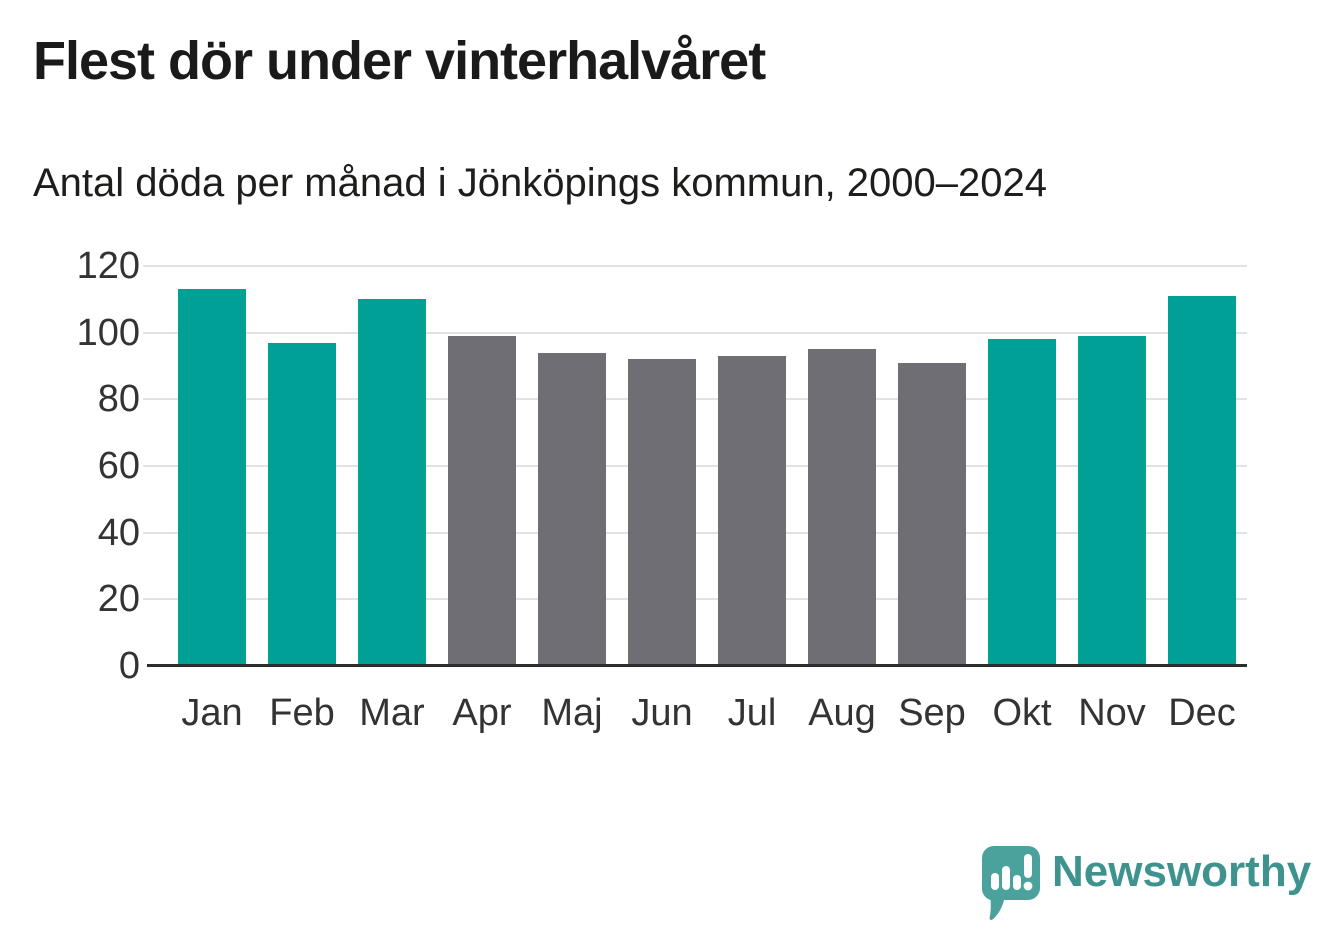 This screenshot has height=939, width=1322. I want to click on x-label-mar: Mar, so click(392, 713).